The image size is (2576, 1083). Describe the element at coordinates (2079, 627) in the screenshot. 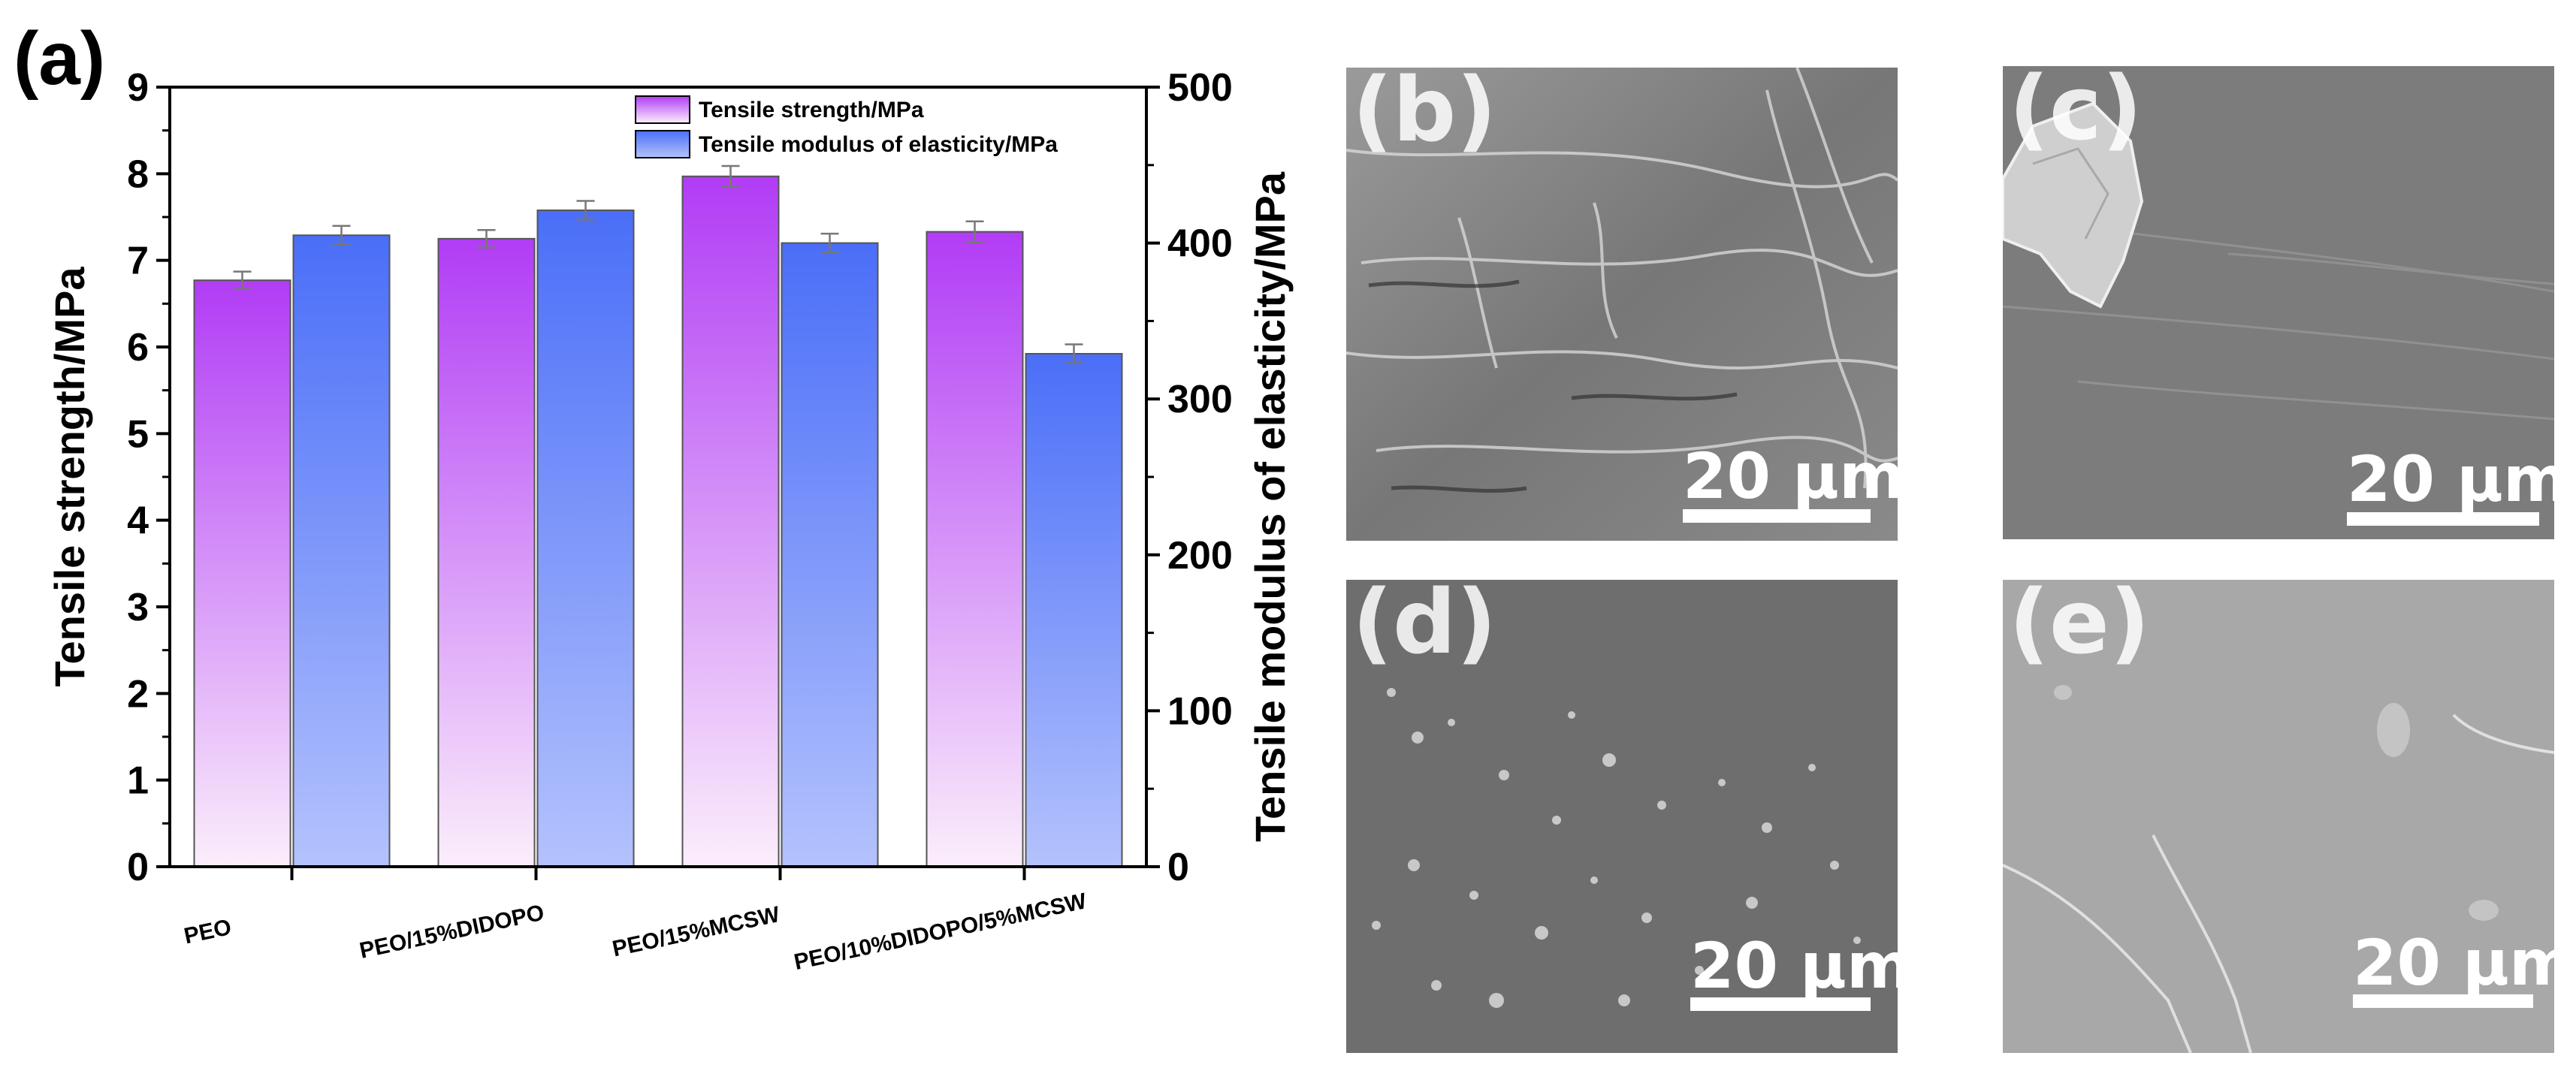

I see `panel-label-e: (e)` at that location.